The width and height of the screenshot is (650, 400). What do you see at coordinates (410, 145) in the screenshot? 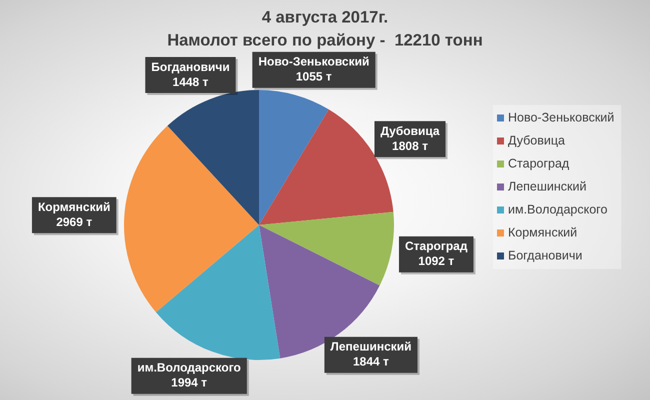
I see `data-label: 1808 т` at bounding box center [410, 145].